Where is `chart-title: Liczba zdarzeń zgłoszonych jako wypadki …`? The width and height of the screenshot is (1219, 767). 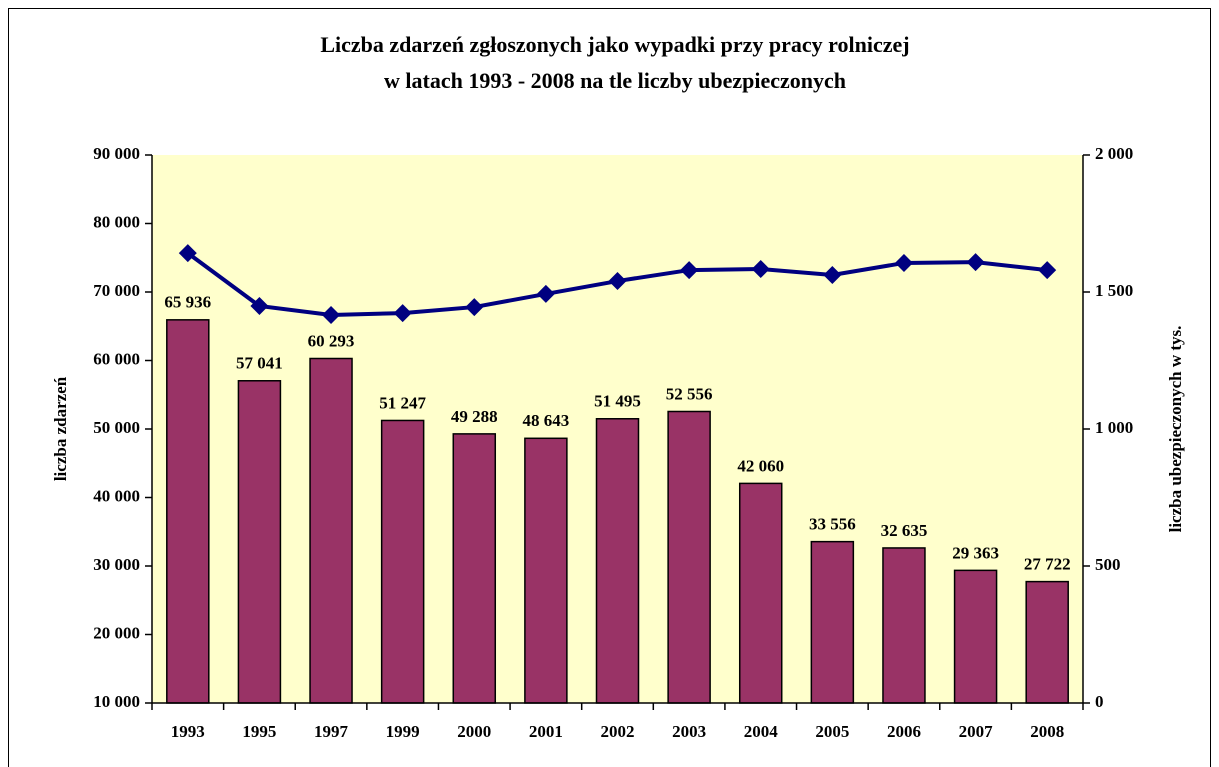
chart-title: Liczba zdarzeń zgłoszonych jako wypadki … is located at coordinates (614, 44).